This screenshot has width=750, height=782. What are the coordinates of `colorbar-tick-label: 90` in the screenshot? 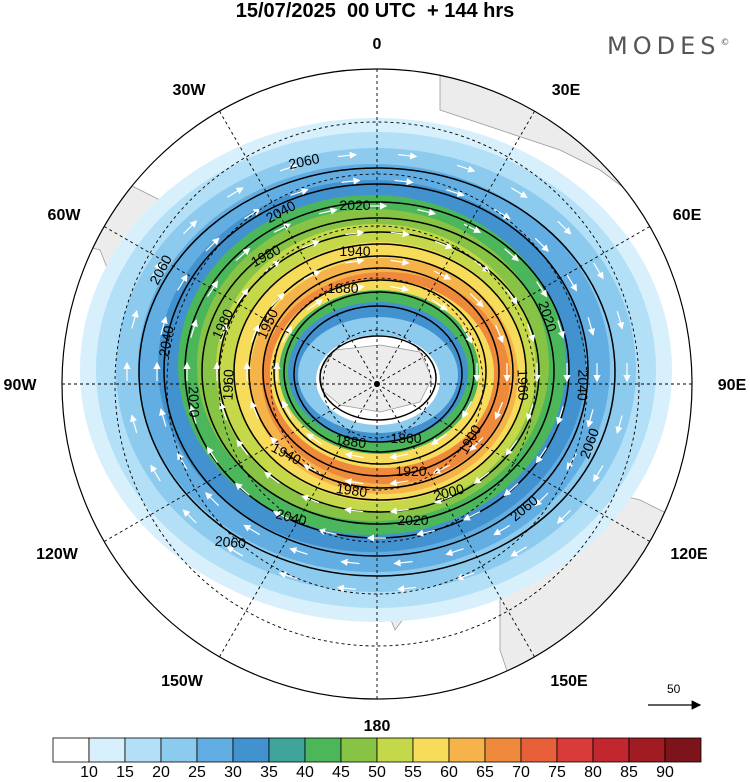 It's located at (665, 772).